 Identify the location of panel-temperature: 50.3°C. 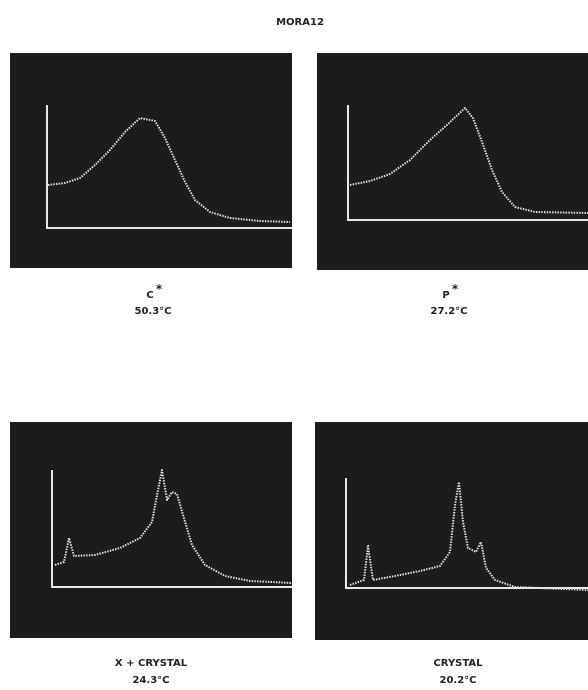
(152, 311).